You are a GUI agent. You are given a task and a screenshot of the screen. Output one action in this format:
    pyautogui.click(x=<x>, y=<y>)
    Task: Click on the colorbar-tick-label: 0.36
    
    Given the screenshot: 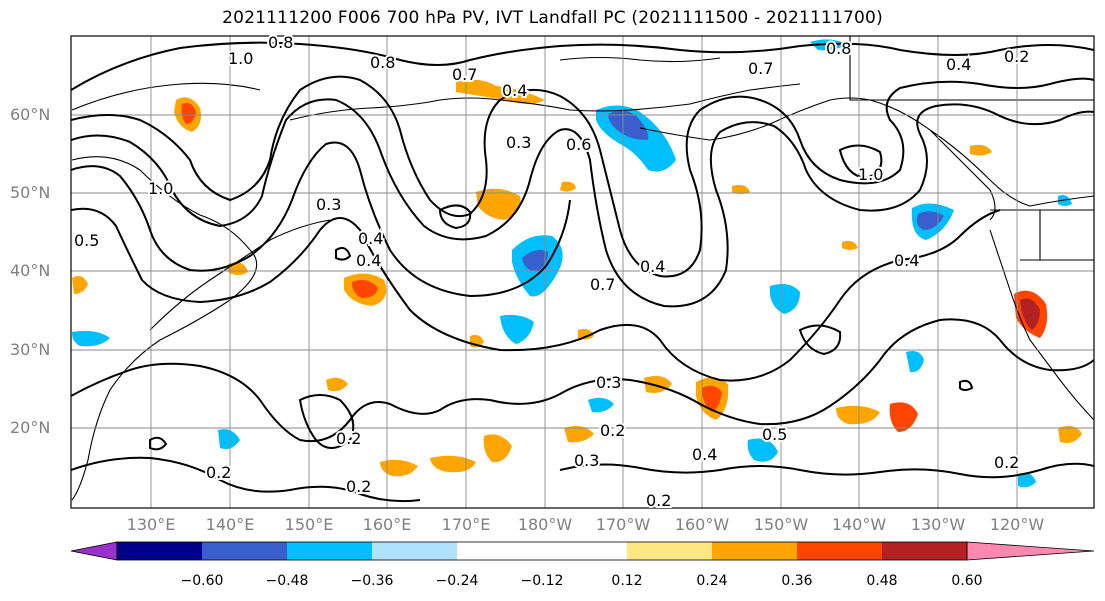 What is the action you would take?
    pyautogui.click(x=797, y=581)
    